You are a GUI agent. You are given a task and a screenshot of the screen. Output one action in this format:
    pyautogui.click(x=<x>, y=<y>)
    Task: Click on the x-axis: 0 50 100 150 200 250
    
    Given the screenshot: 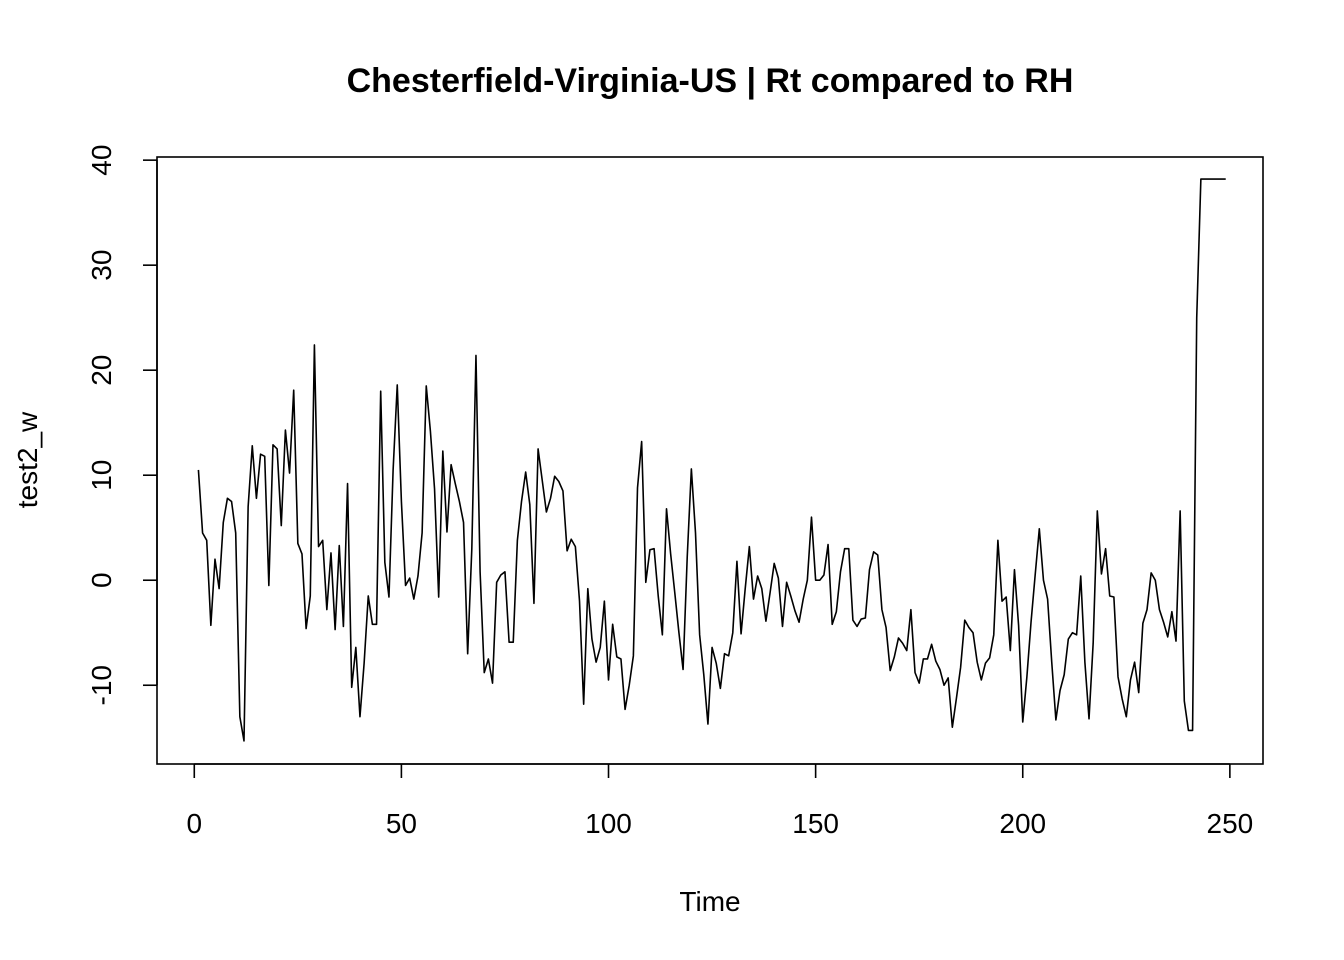 What is the action you would take?
    pyautogui.click(x=720, y=801)
    